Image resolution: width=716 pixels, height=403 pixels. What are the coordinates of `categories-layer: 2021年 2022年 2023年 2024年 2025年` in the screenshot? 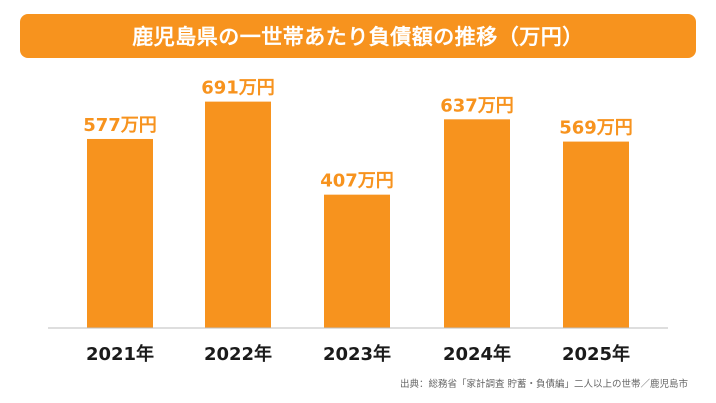 It's located at (358, 354).